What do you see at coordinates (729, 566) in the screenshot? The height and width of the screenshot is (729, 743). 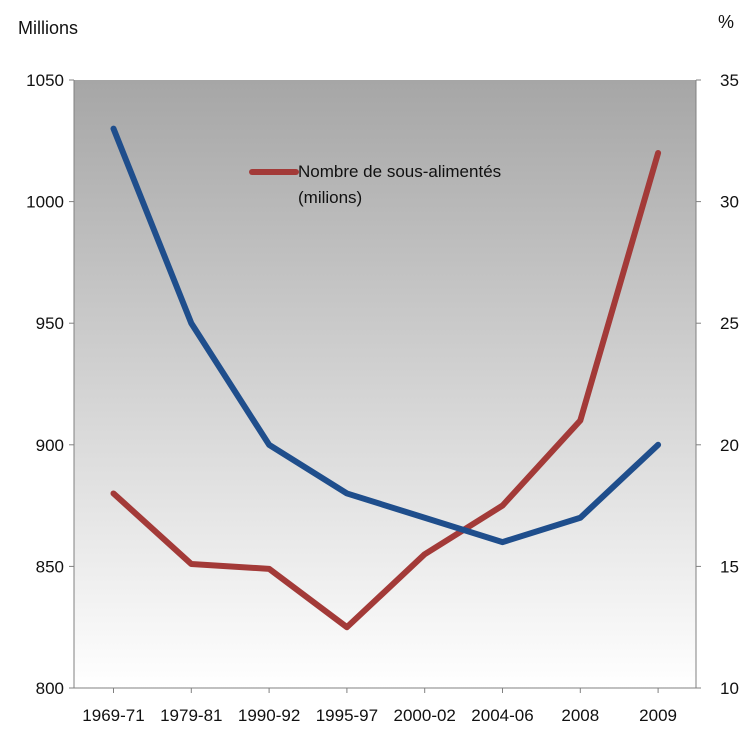 I see `right-tick-label: 15` at bounding box center [729, 566].